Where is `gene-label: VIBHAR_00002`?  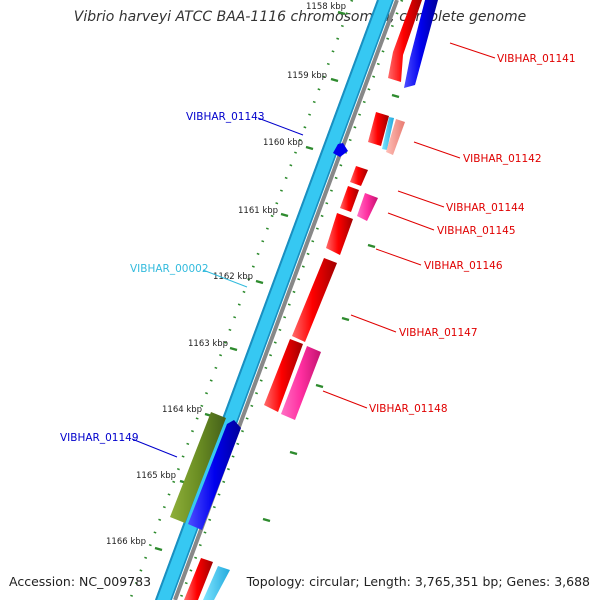
gene-label: VIBHAR_00002 is located at coordinates (169, 269).